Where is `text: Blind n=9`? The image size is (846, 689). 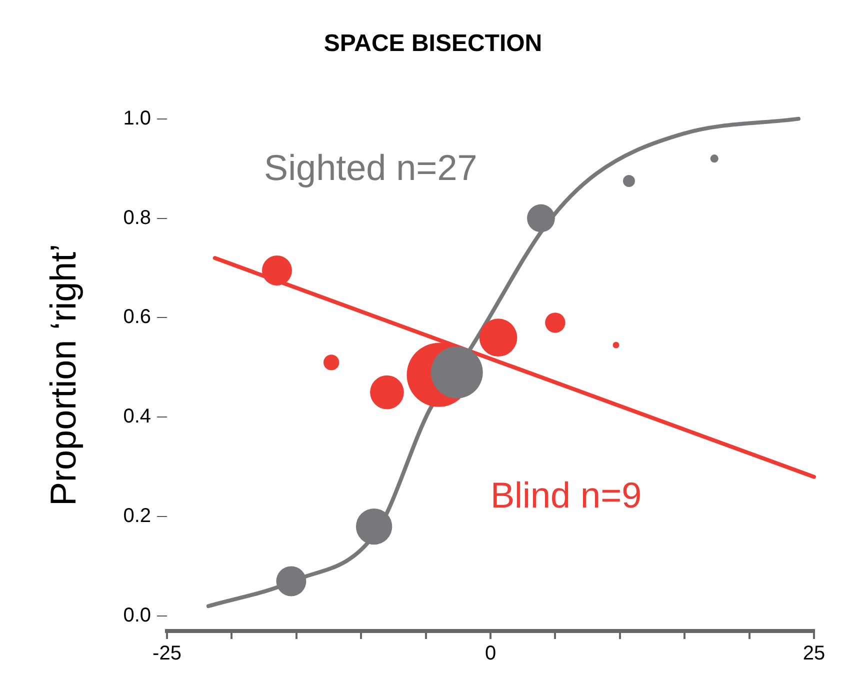
text: Blind n=9 is located at coordinates (566, 495).